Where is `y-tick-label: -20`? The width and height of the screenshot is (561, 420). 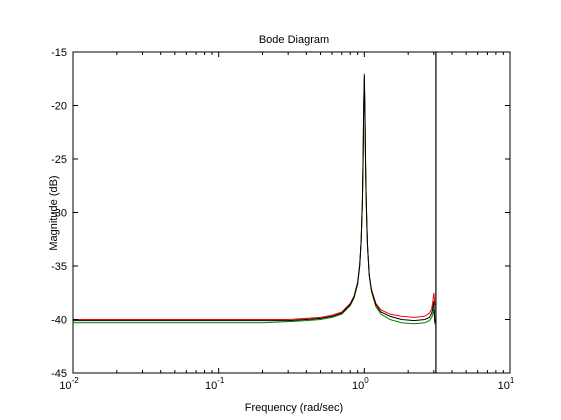 y-tick-label: -20 is located at coordinates (59, 107).